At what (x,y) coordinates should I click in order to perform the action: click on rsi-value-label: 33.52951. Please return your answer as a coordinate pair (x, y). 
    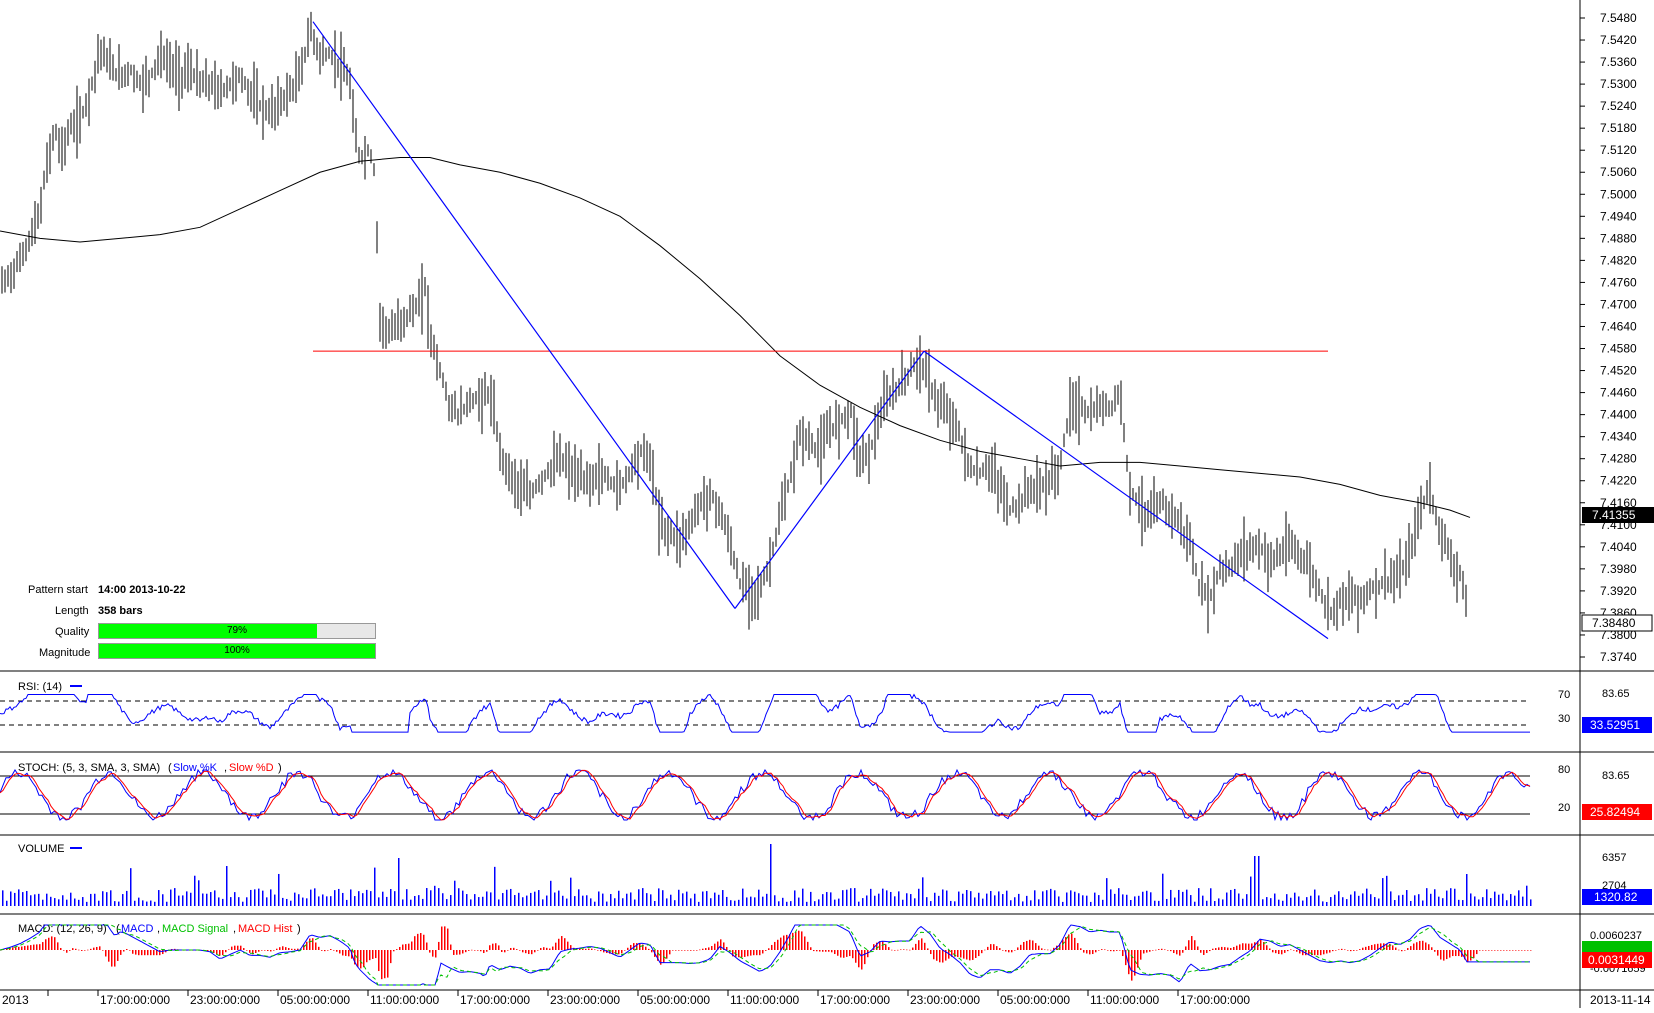
    Looking at the image, I should click on (1615, 725).